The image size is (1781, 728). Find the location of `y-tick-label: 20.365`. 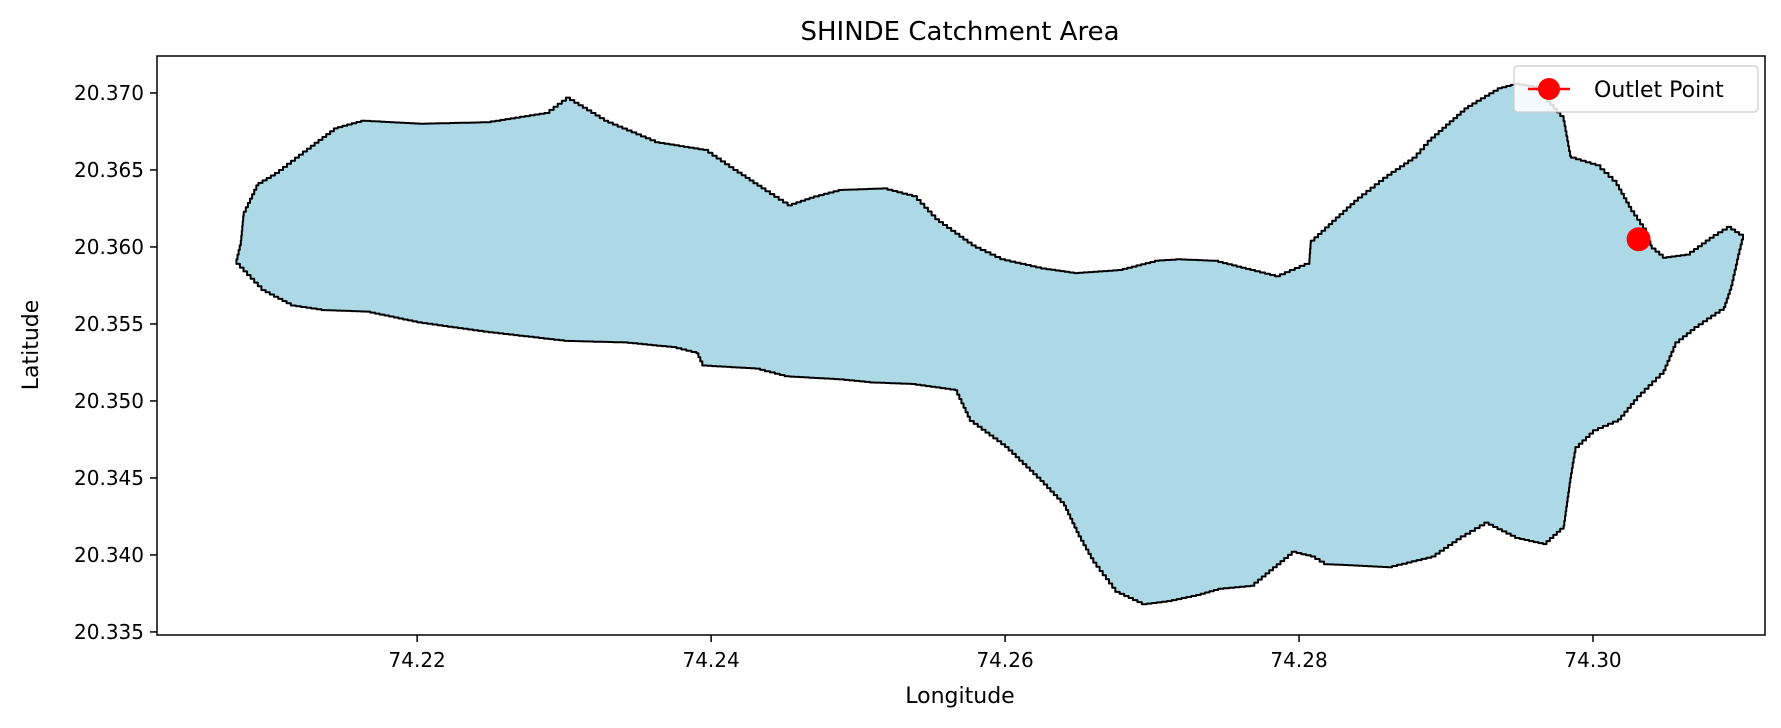

y-tick-label: 20.365 is located at coordinates (109, 170).